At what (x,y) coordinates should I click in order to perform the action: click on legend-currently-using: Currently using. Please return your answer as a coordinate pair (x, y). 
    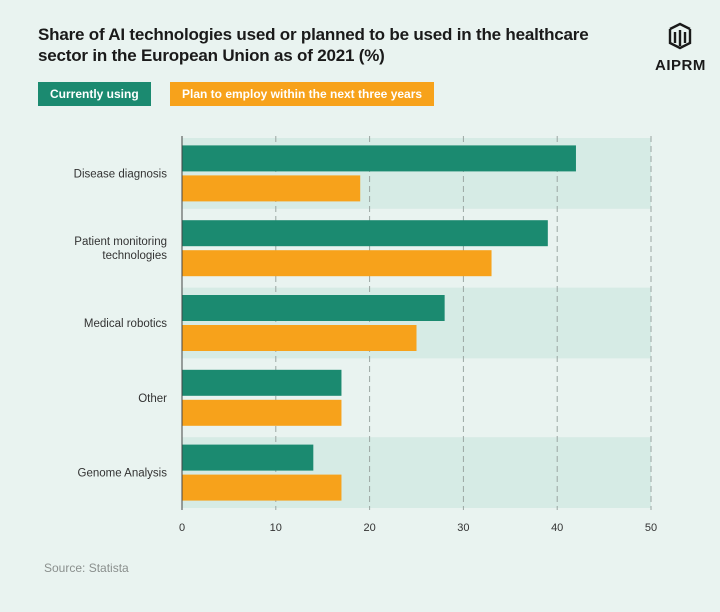
    Looking at the image, I should click on (94, 94).